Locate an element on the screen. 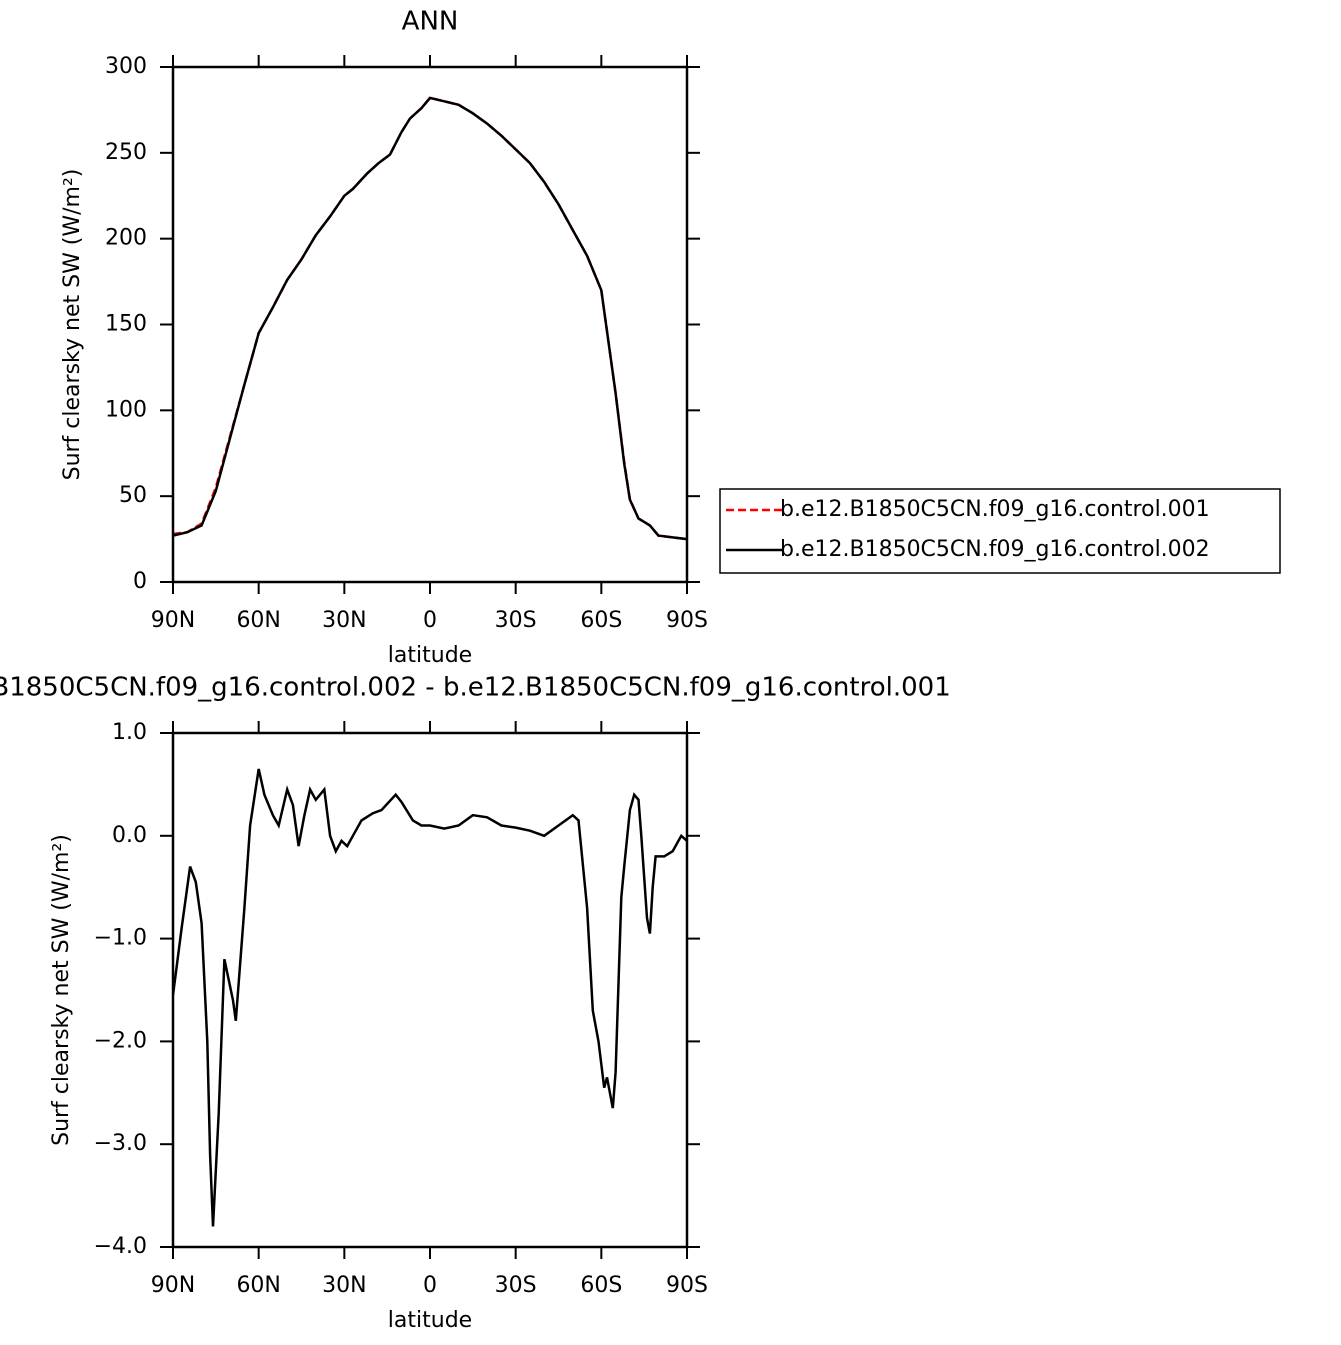 The height and width of the screenshot is (1345, 1341). y-tick-label: 250 is located at coordinates (126, 152).